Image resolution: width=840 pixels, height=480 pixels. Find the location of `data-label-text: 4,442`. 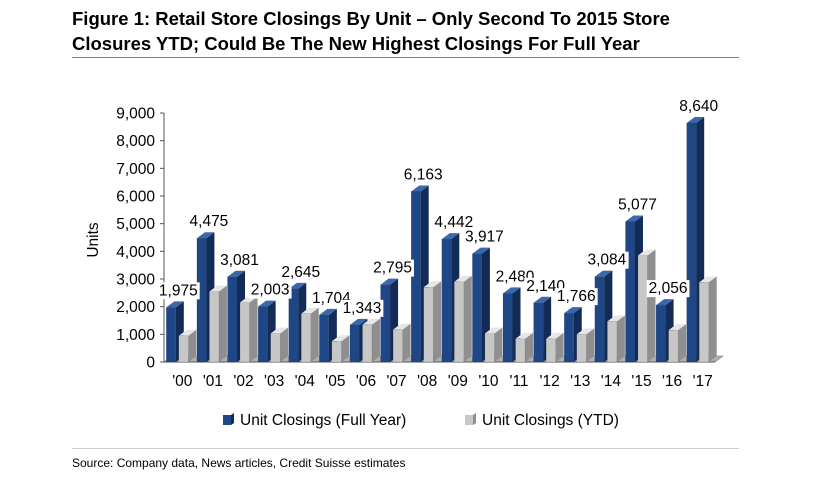

data-label-text: 4,442 is located at coordinates (453, 222).